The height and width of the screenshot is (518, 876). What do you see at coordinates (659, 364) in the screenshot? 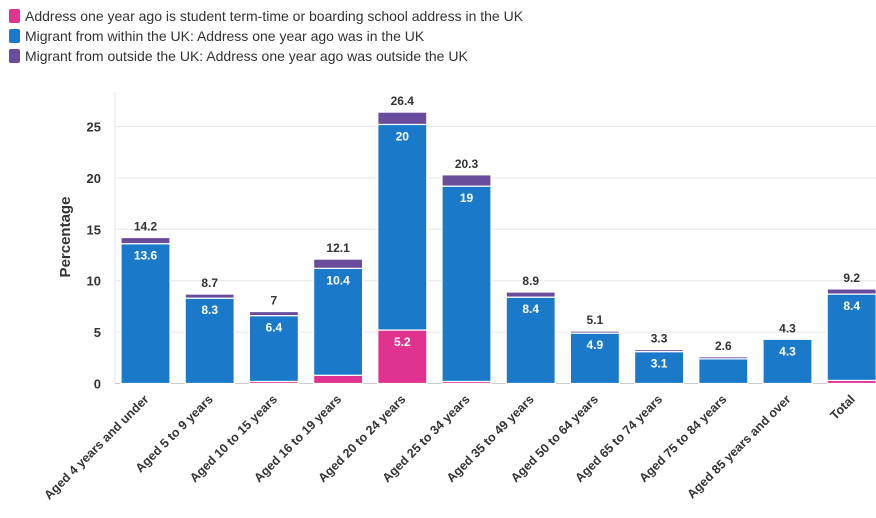
I see `bar-value-label: 3.1` at bounding box center [659, 364].